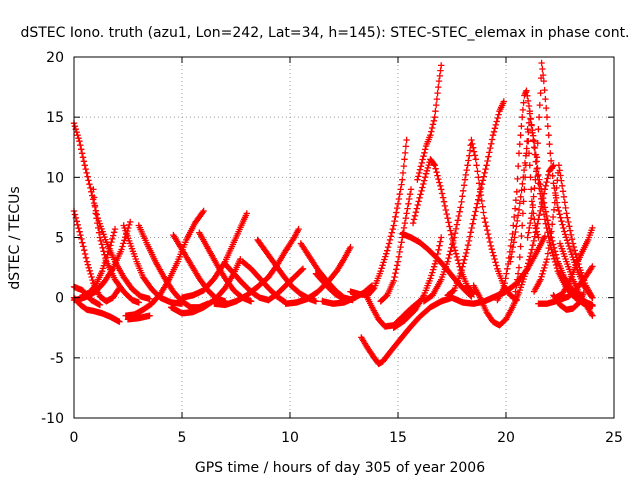 The width and height of the screenshot is (640, 480). What do you see at coordinates (59, 239) in the screenshot?
I see `y-tick-label: 5` at bounding box center [59, 239].